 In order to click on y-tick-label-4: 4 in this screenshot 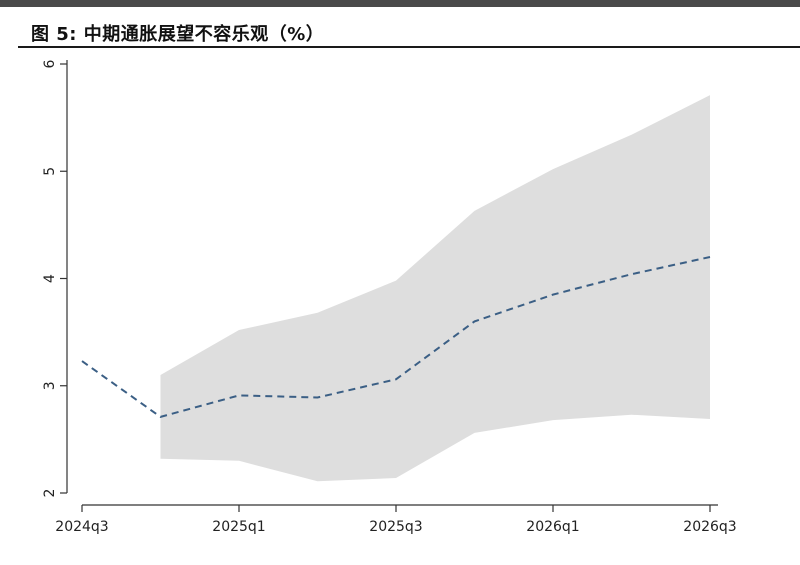, I will do `click(50, 278)`.